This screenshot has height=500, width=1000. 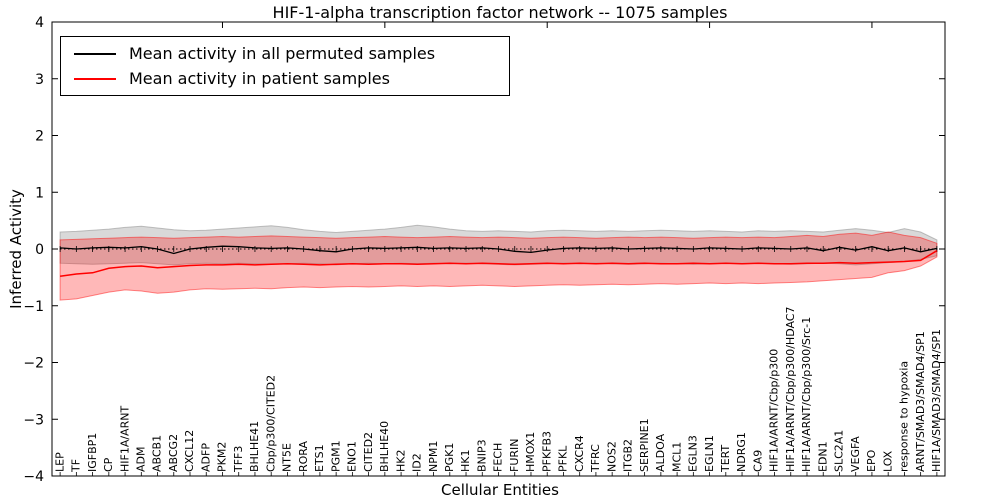 I want to click on legend-label-permuted: Mean activity in all permuted samples, so click(x=282, y=53).